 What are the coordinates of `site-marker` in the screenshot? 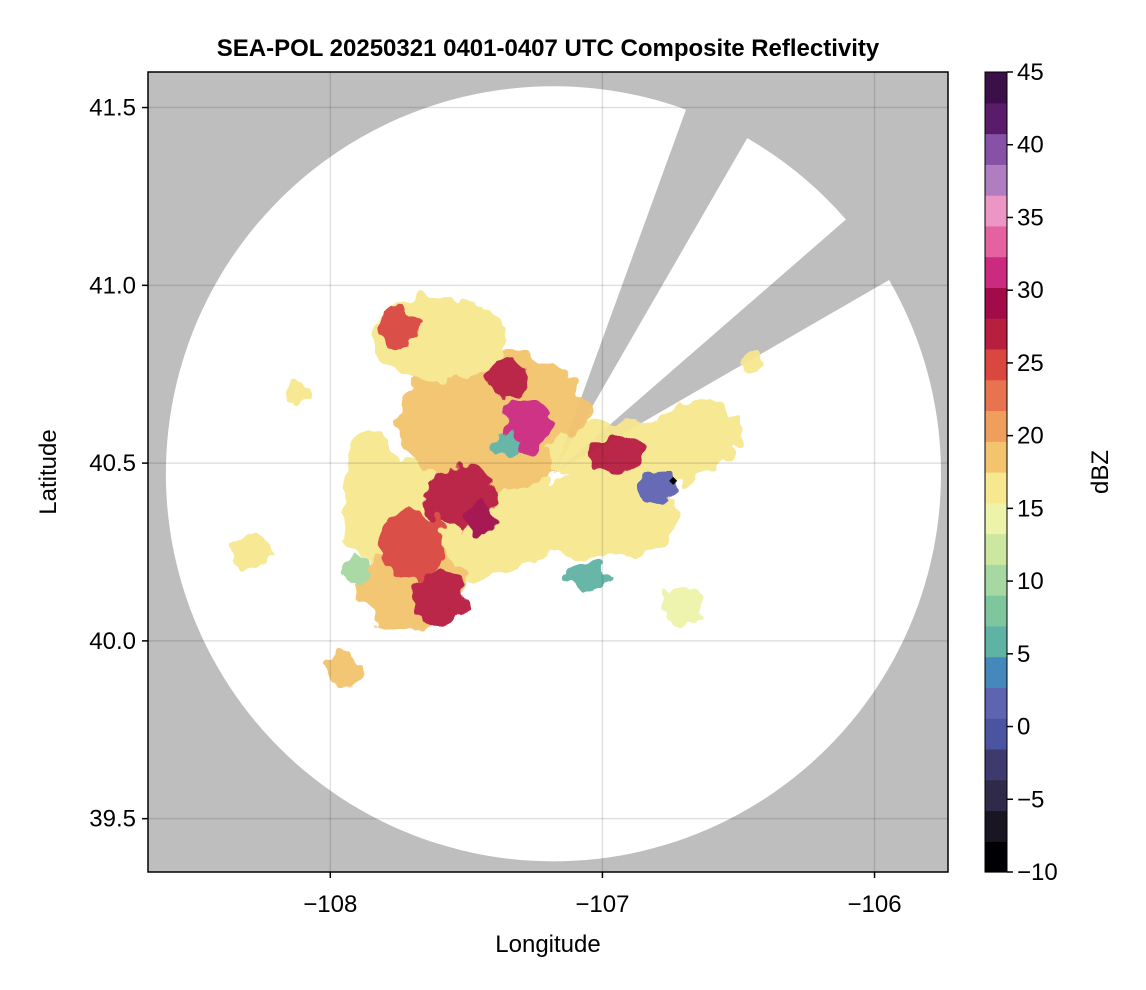 It's located at (673, 480).